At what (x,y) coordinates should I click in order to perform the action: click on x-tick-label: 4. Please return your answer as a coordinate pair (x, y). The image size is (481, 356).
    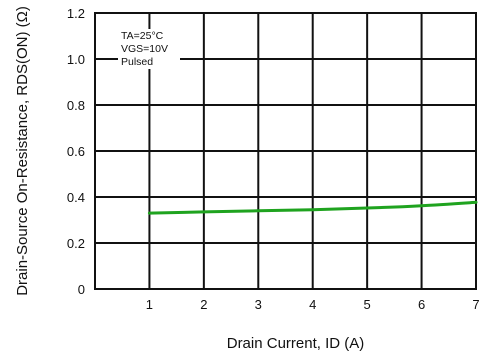
    Looking at the image, I should click on (312, 304).